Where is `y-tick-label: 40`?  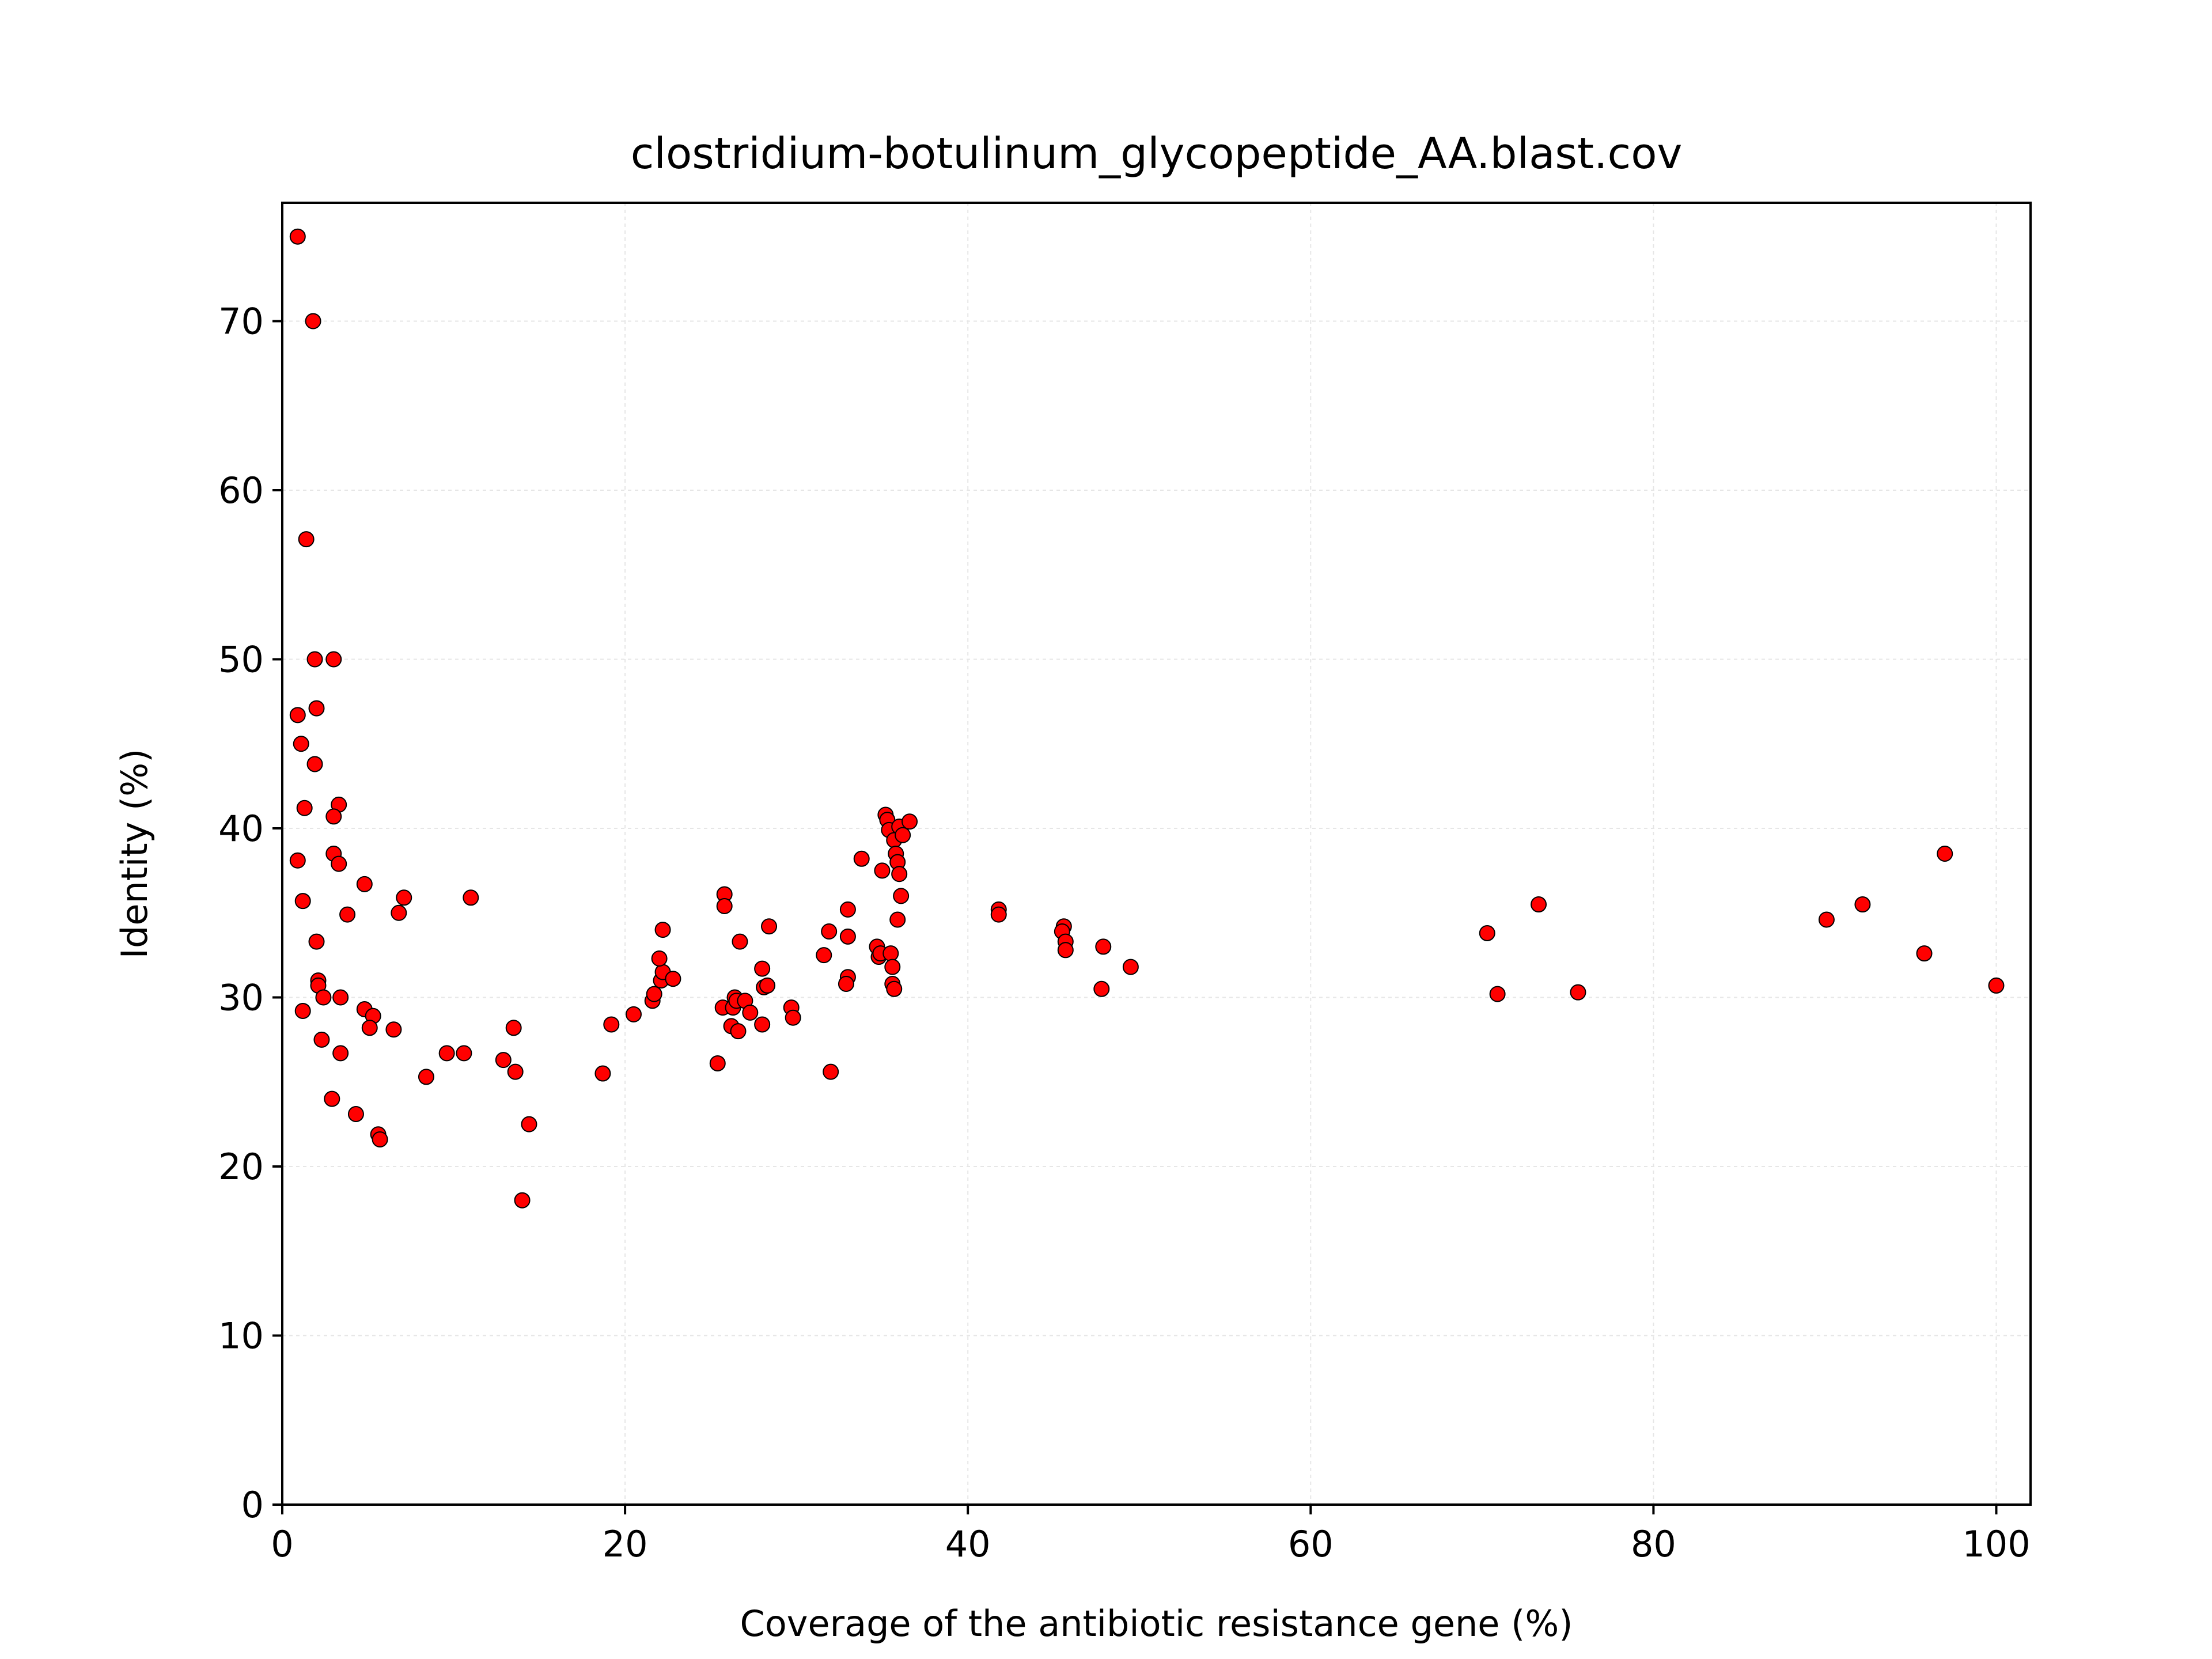
y-tick-label: 40 is located at coordinates (241, 829).